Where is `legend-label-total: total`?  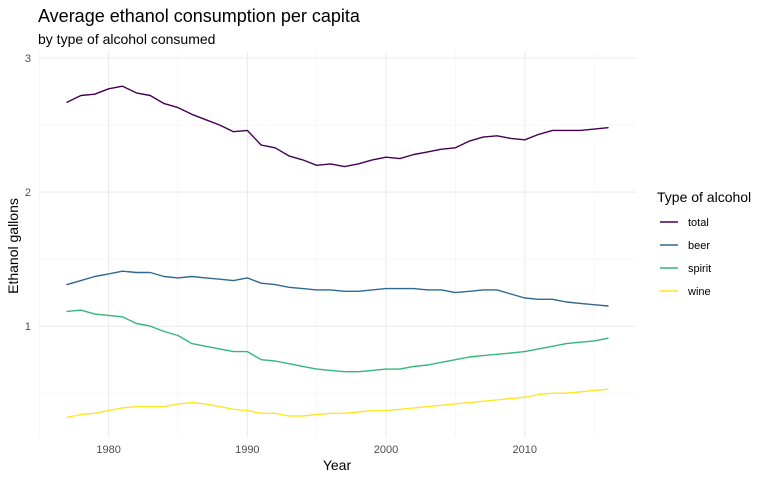
legend-label-total: total is located at coordinates (698, 223).